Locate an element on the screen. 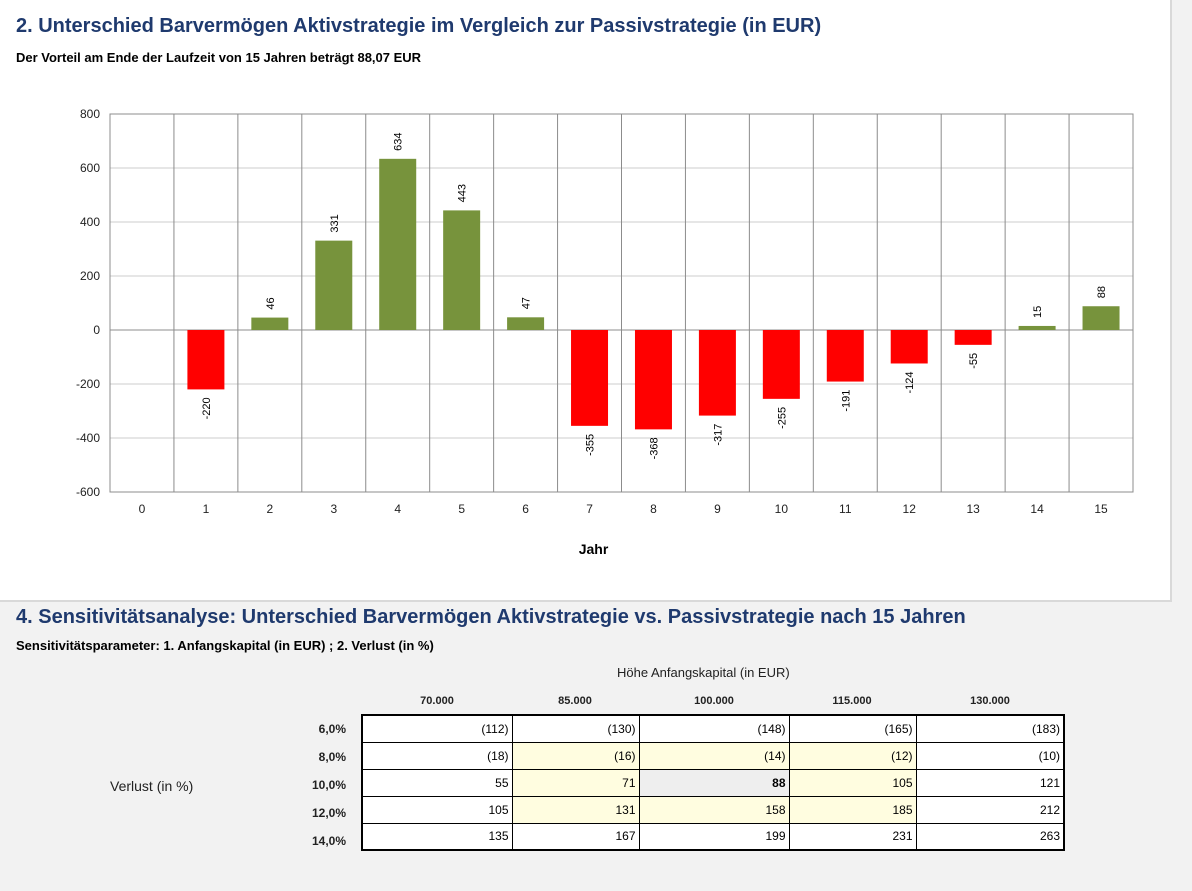 The height and width of the screenshot is (891, 1192). x-tick-label: 11 is located at coordinates (845, 509).